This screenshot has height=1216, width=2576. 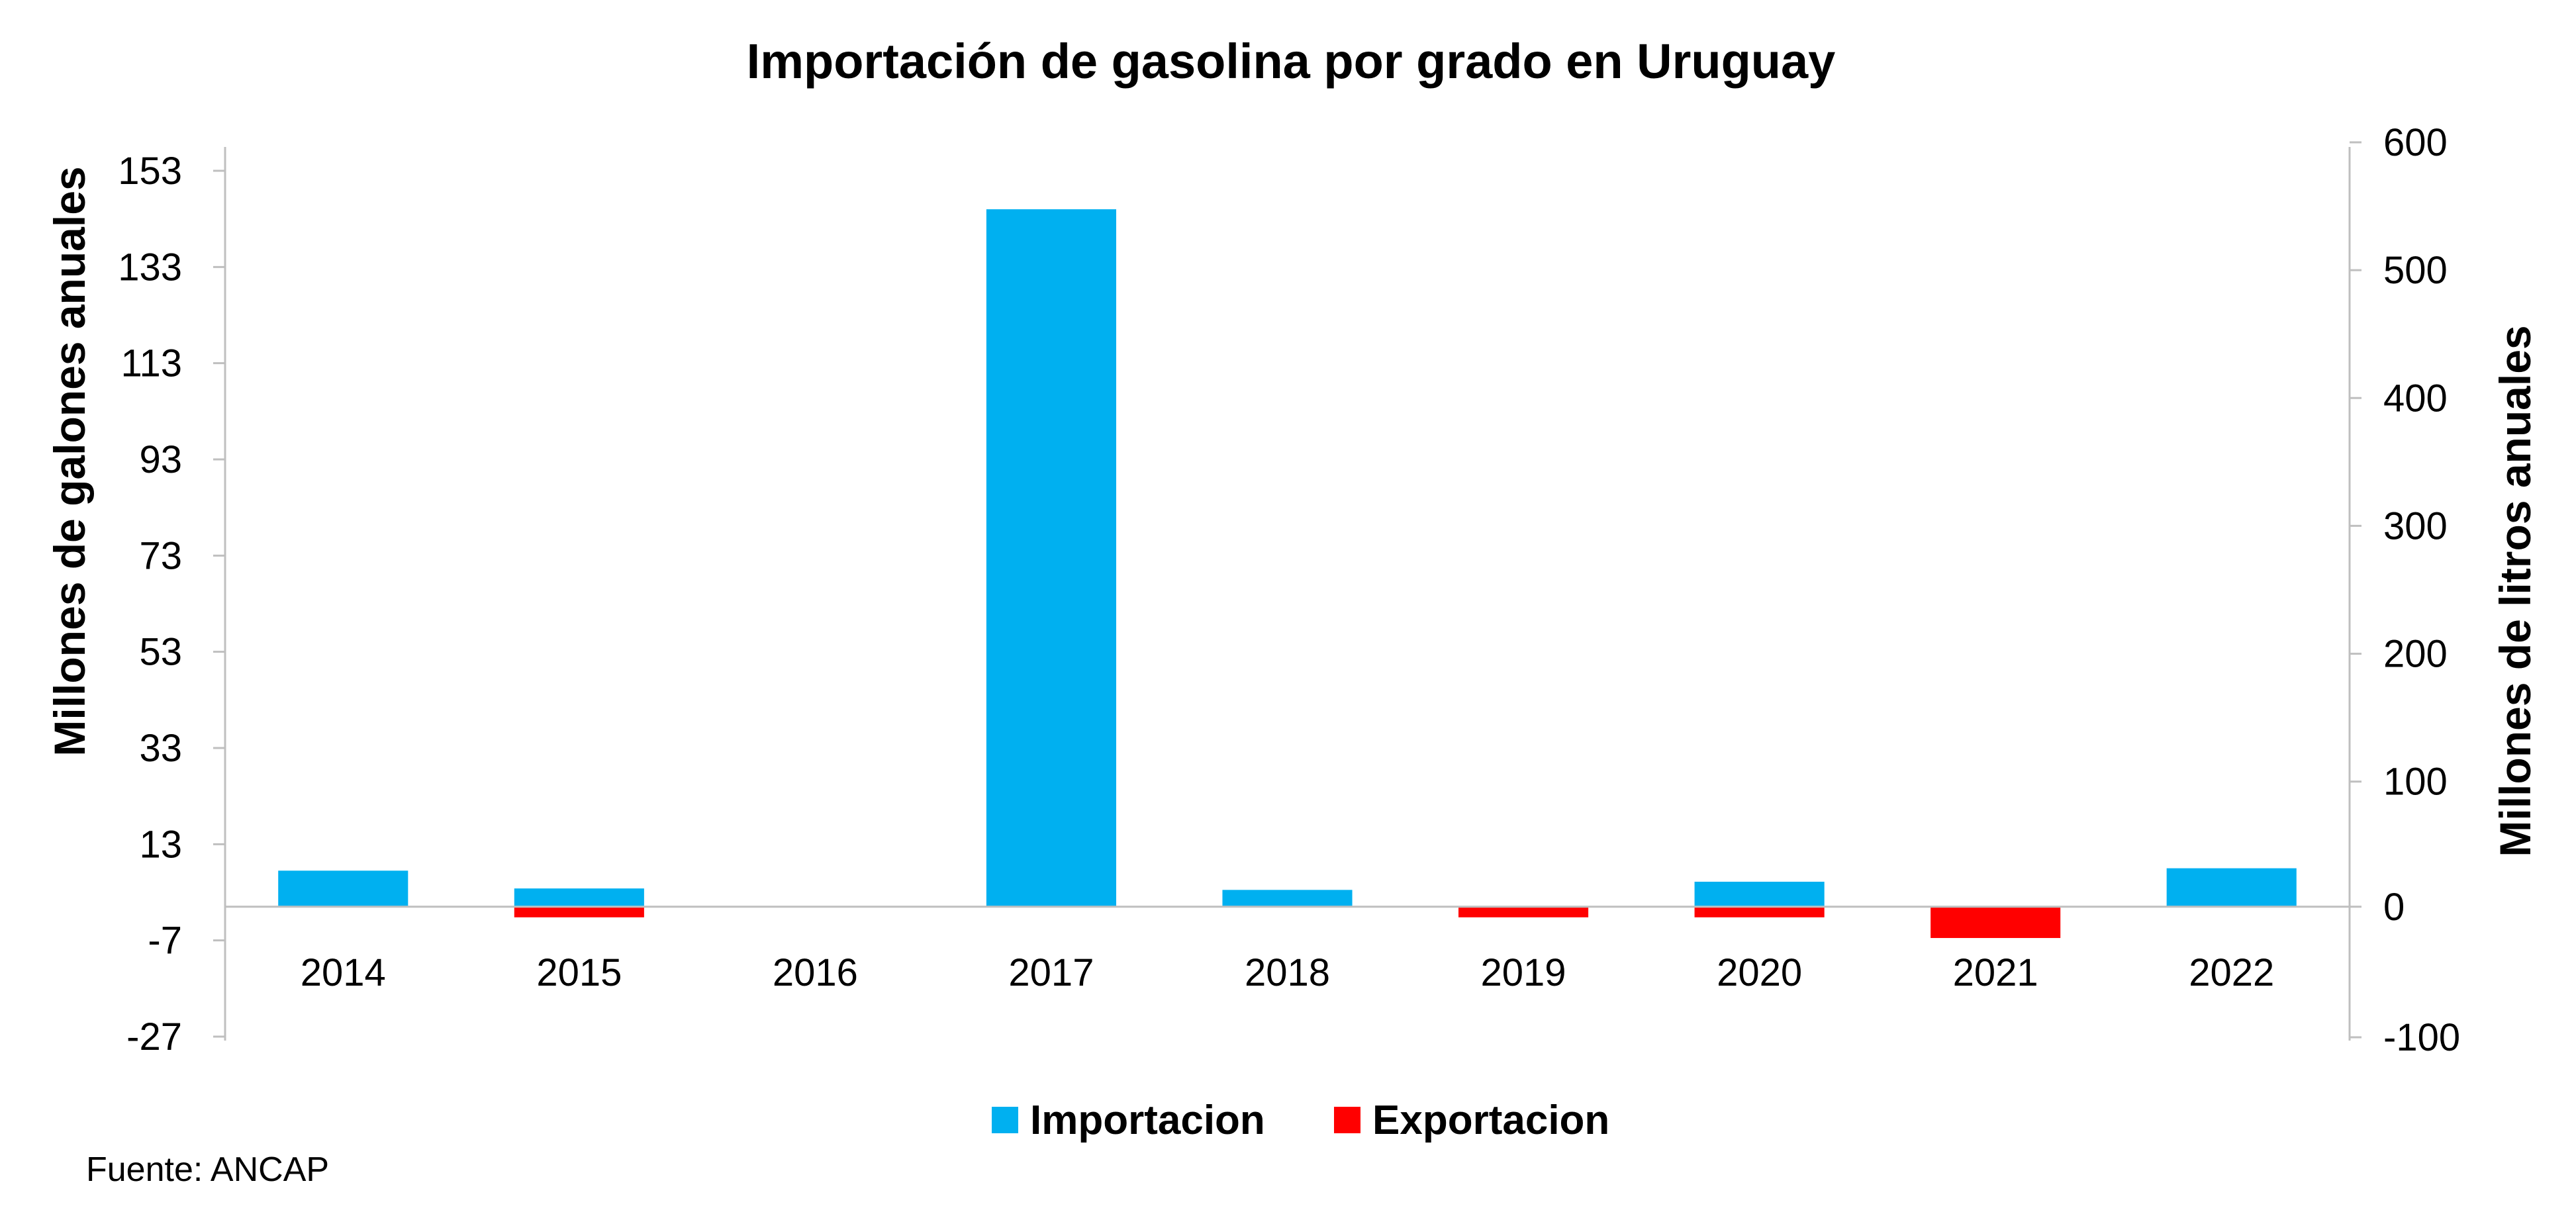 What do you see at coordinates (343, 973) in the screenshot?
I see `x-tick-label: 2014` at bounding box center [343, 973].